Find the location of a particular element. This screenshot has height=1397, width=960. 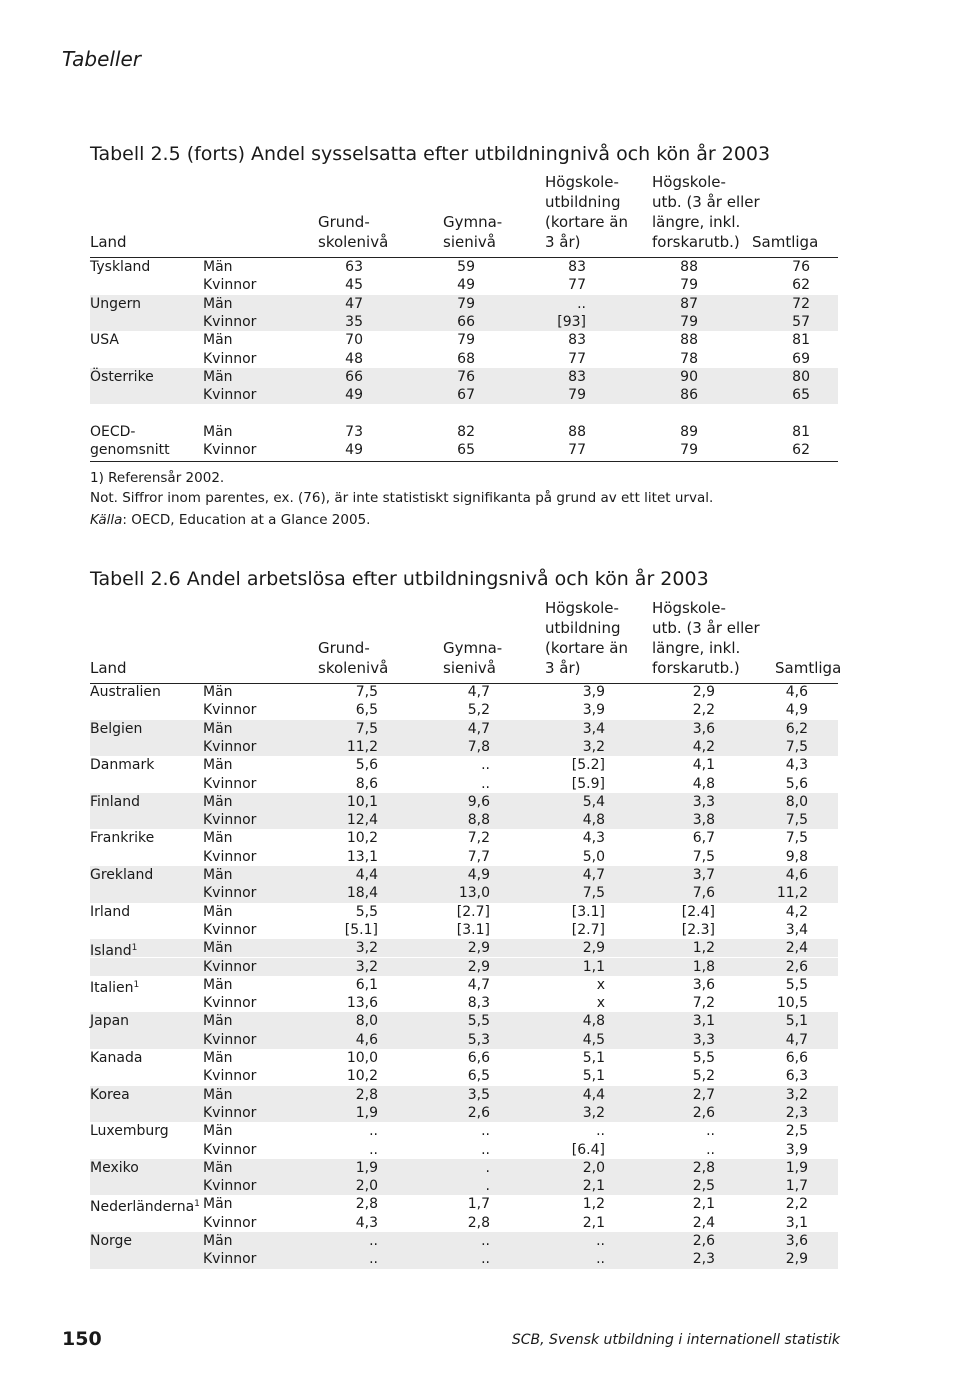

value-cell: 4,7 is located at coordinates (478, 692).